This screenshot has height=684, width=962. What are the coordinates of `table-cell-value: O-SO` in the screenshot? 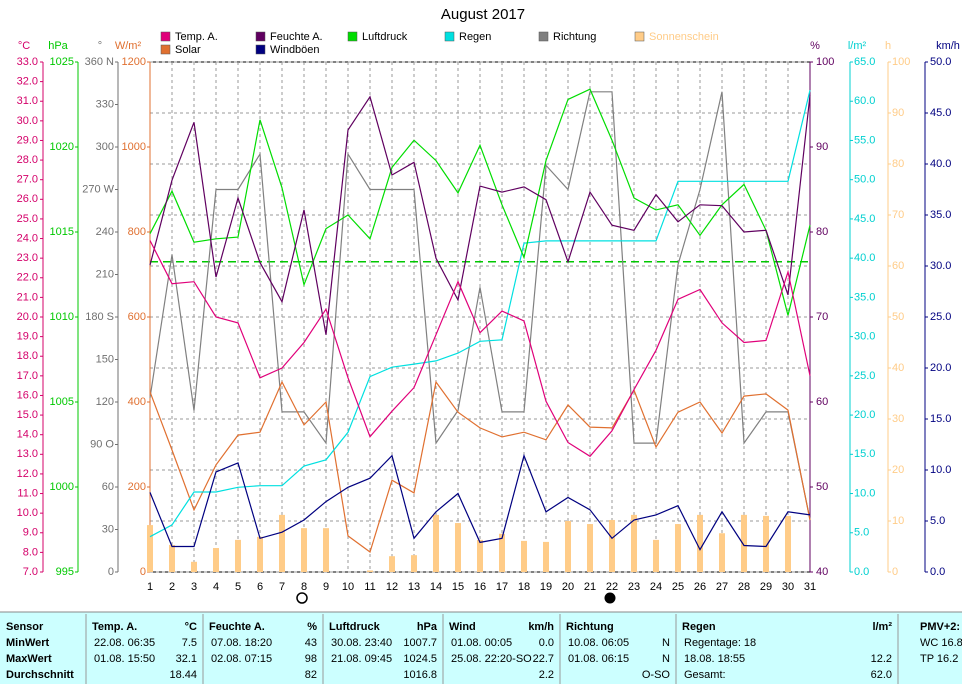 It's located at (656, 675).